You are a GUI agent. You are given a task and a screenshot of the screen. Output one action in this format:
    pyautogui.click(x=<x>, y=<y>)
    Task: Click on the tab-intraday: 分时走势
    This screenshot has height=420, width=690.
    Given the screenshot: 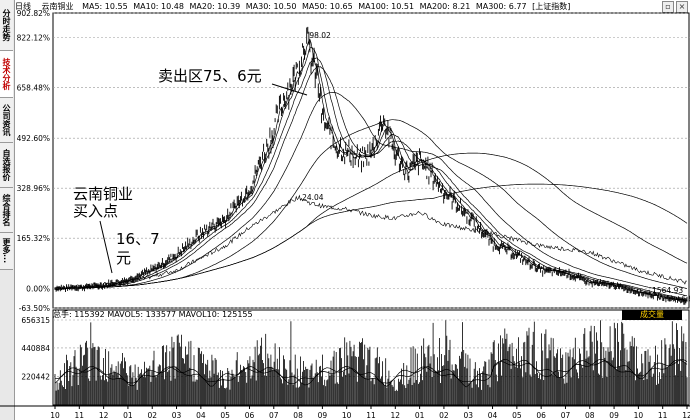 What is the action you would take?
    pyautogui.click(x=6, y=25)
    